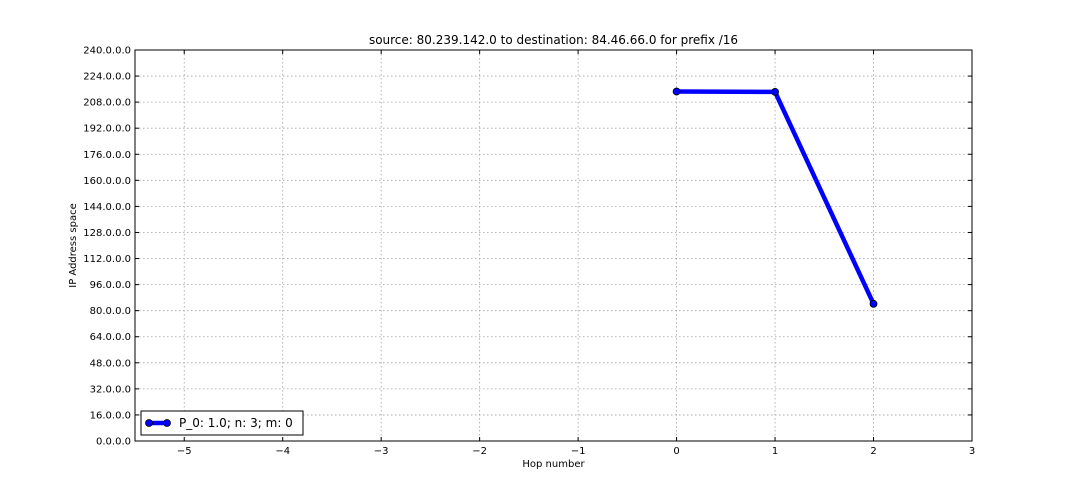 This screenshot has height=504, width=1080. I want to click on x-tick-label: 3, so click(972, 451).